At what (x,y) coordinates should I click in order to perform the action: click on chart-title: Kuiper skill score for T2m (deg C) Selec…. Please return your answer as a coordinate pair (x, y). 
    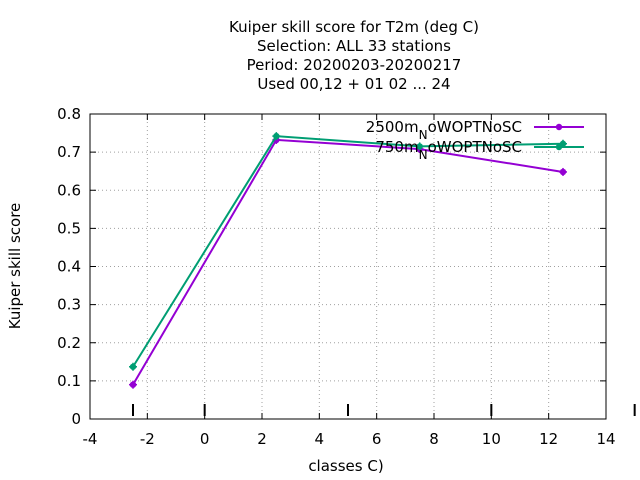
    Looking at the image, I should click on (354, 55).